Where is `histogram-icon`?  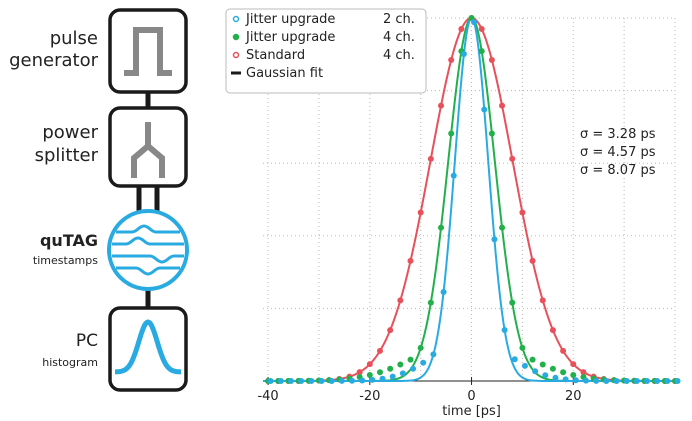
histogram-icon is located at coordinates (148, 347).